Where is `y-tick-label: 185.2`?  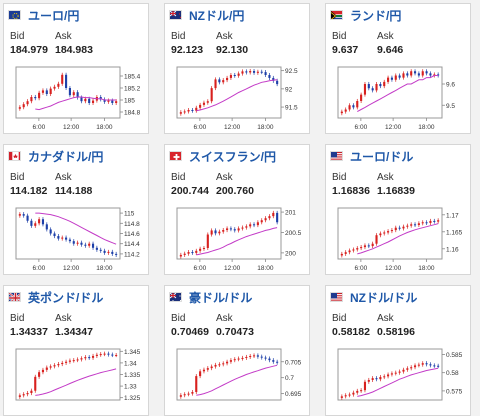 y-tick-label: 185.2 is located at coordinates (132, 89).